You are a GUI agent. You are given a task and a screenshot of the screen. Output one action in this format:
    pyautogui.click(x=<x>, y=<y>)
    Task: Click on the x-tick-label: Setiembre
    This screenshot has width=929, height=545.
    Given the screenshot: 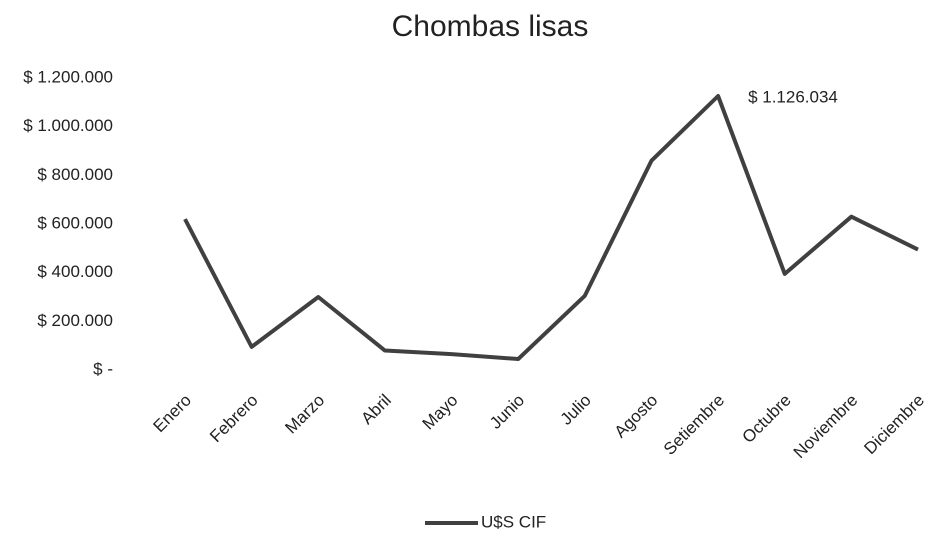 What is the action you would take?
    pyautogui.click(x=694, y=425)
    